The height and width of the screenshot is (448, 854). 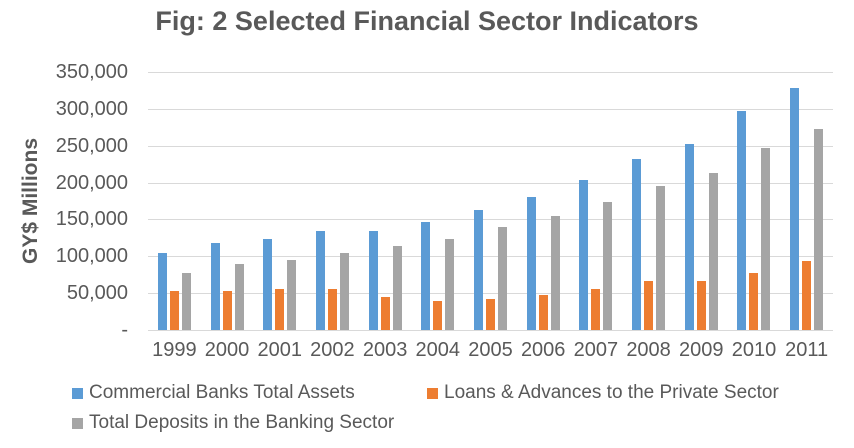 What do you see at coordinates (279, 201) in the screenshot?
I see `bar-group-2001` at bounding box center [279, 201].